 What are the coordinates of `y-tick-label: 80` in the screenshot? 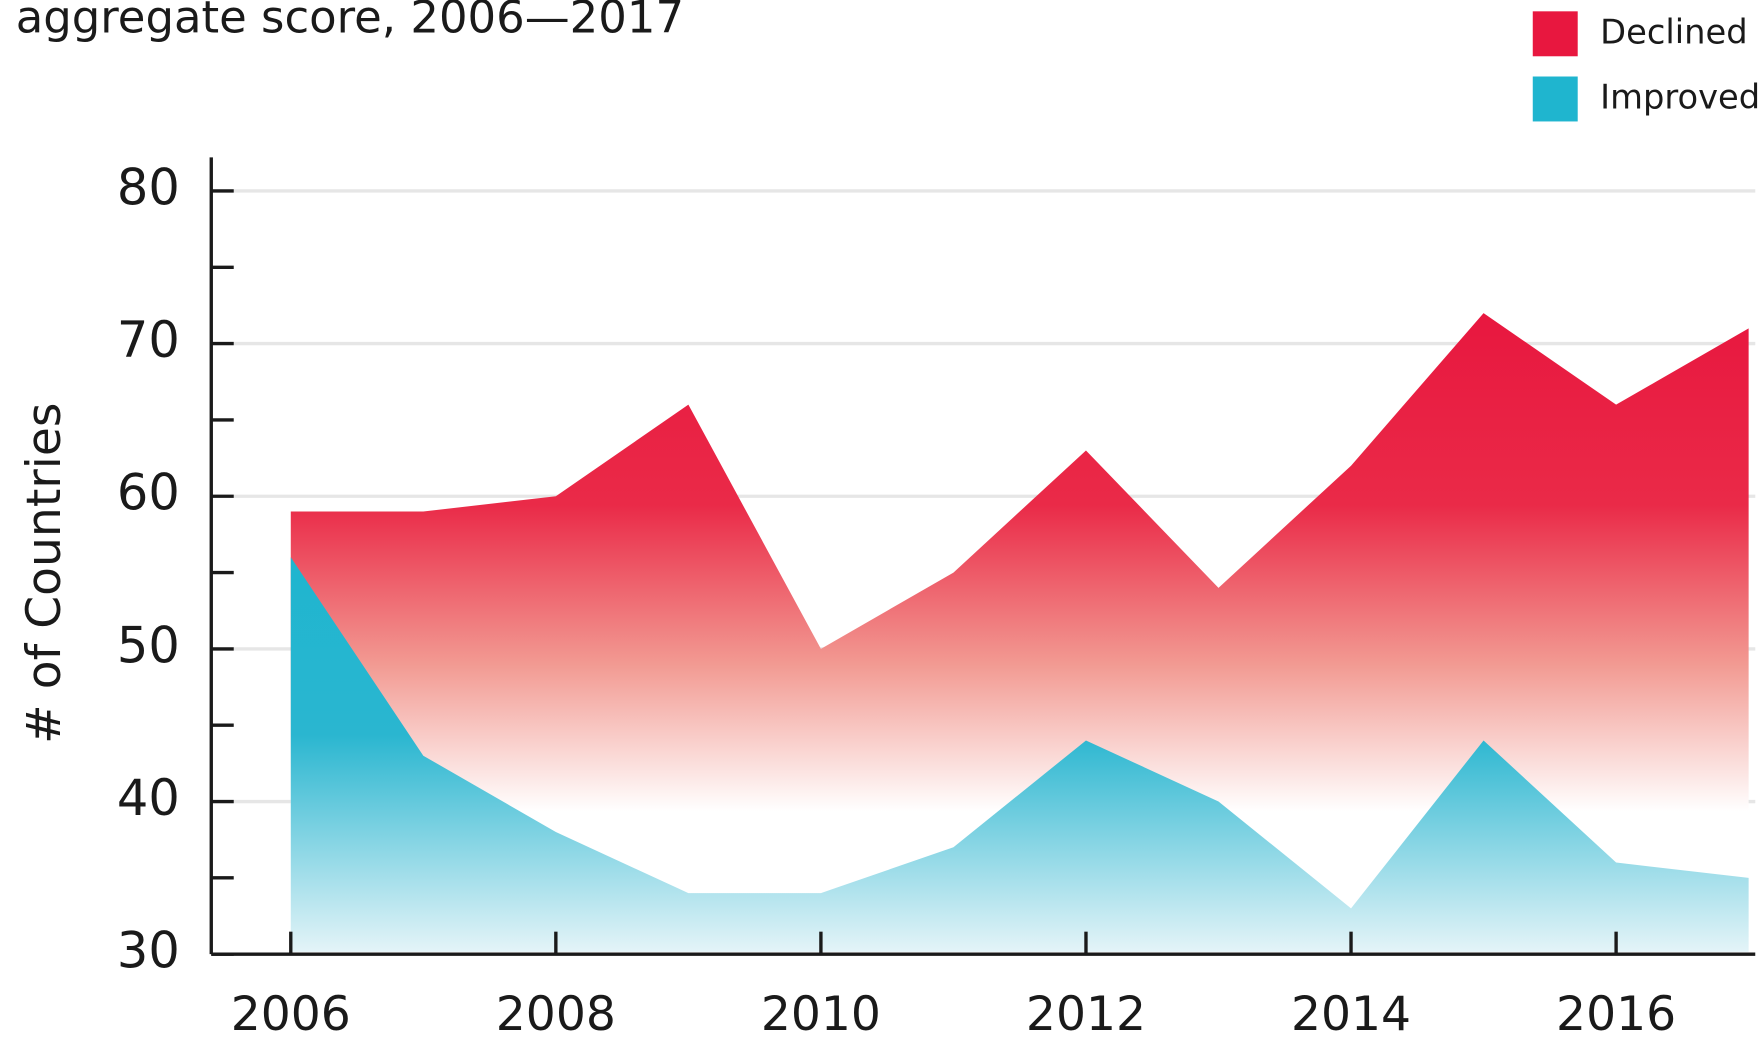 It's located at (148, 187).